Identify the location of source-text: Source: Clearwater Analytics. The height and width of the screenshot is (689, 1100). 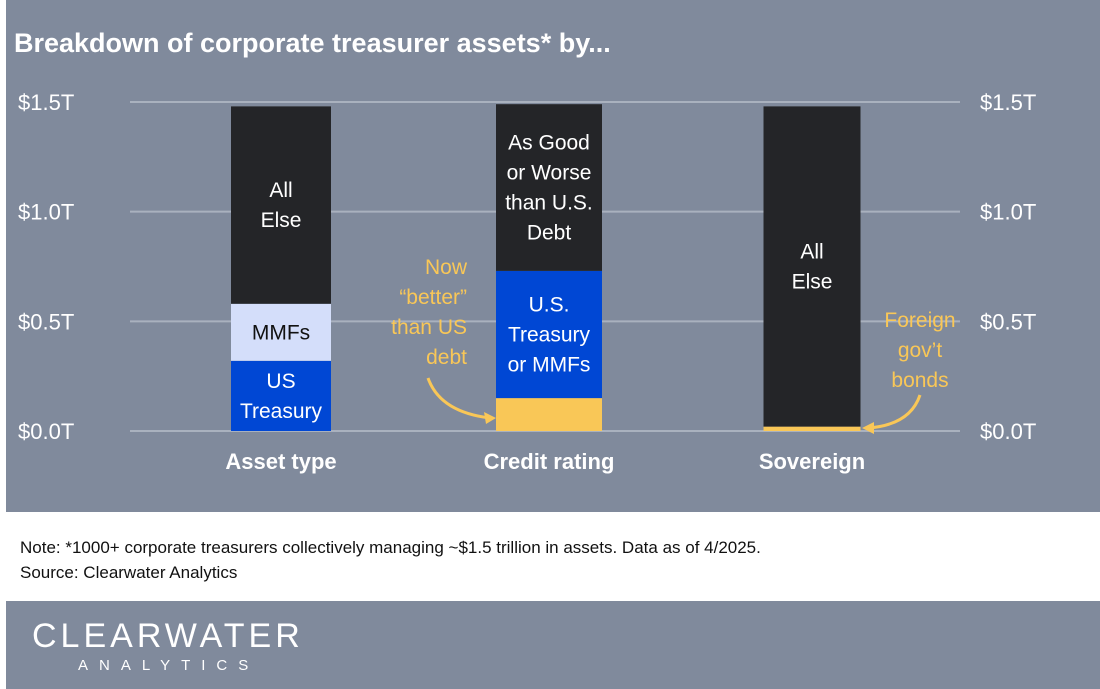
(129, 572).